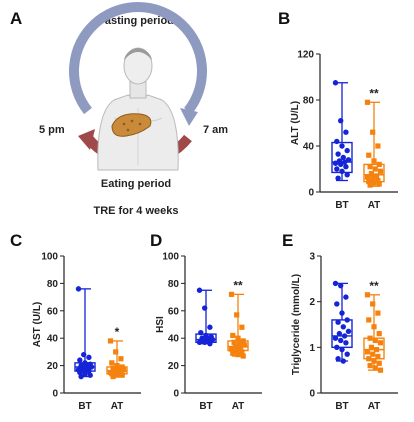  What do you see at coordinates (136, 184) in the screenshot?
I see `eating-period-label: Eating period` at bounding box center [136, 184].